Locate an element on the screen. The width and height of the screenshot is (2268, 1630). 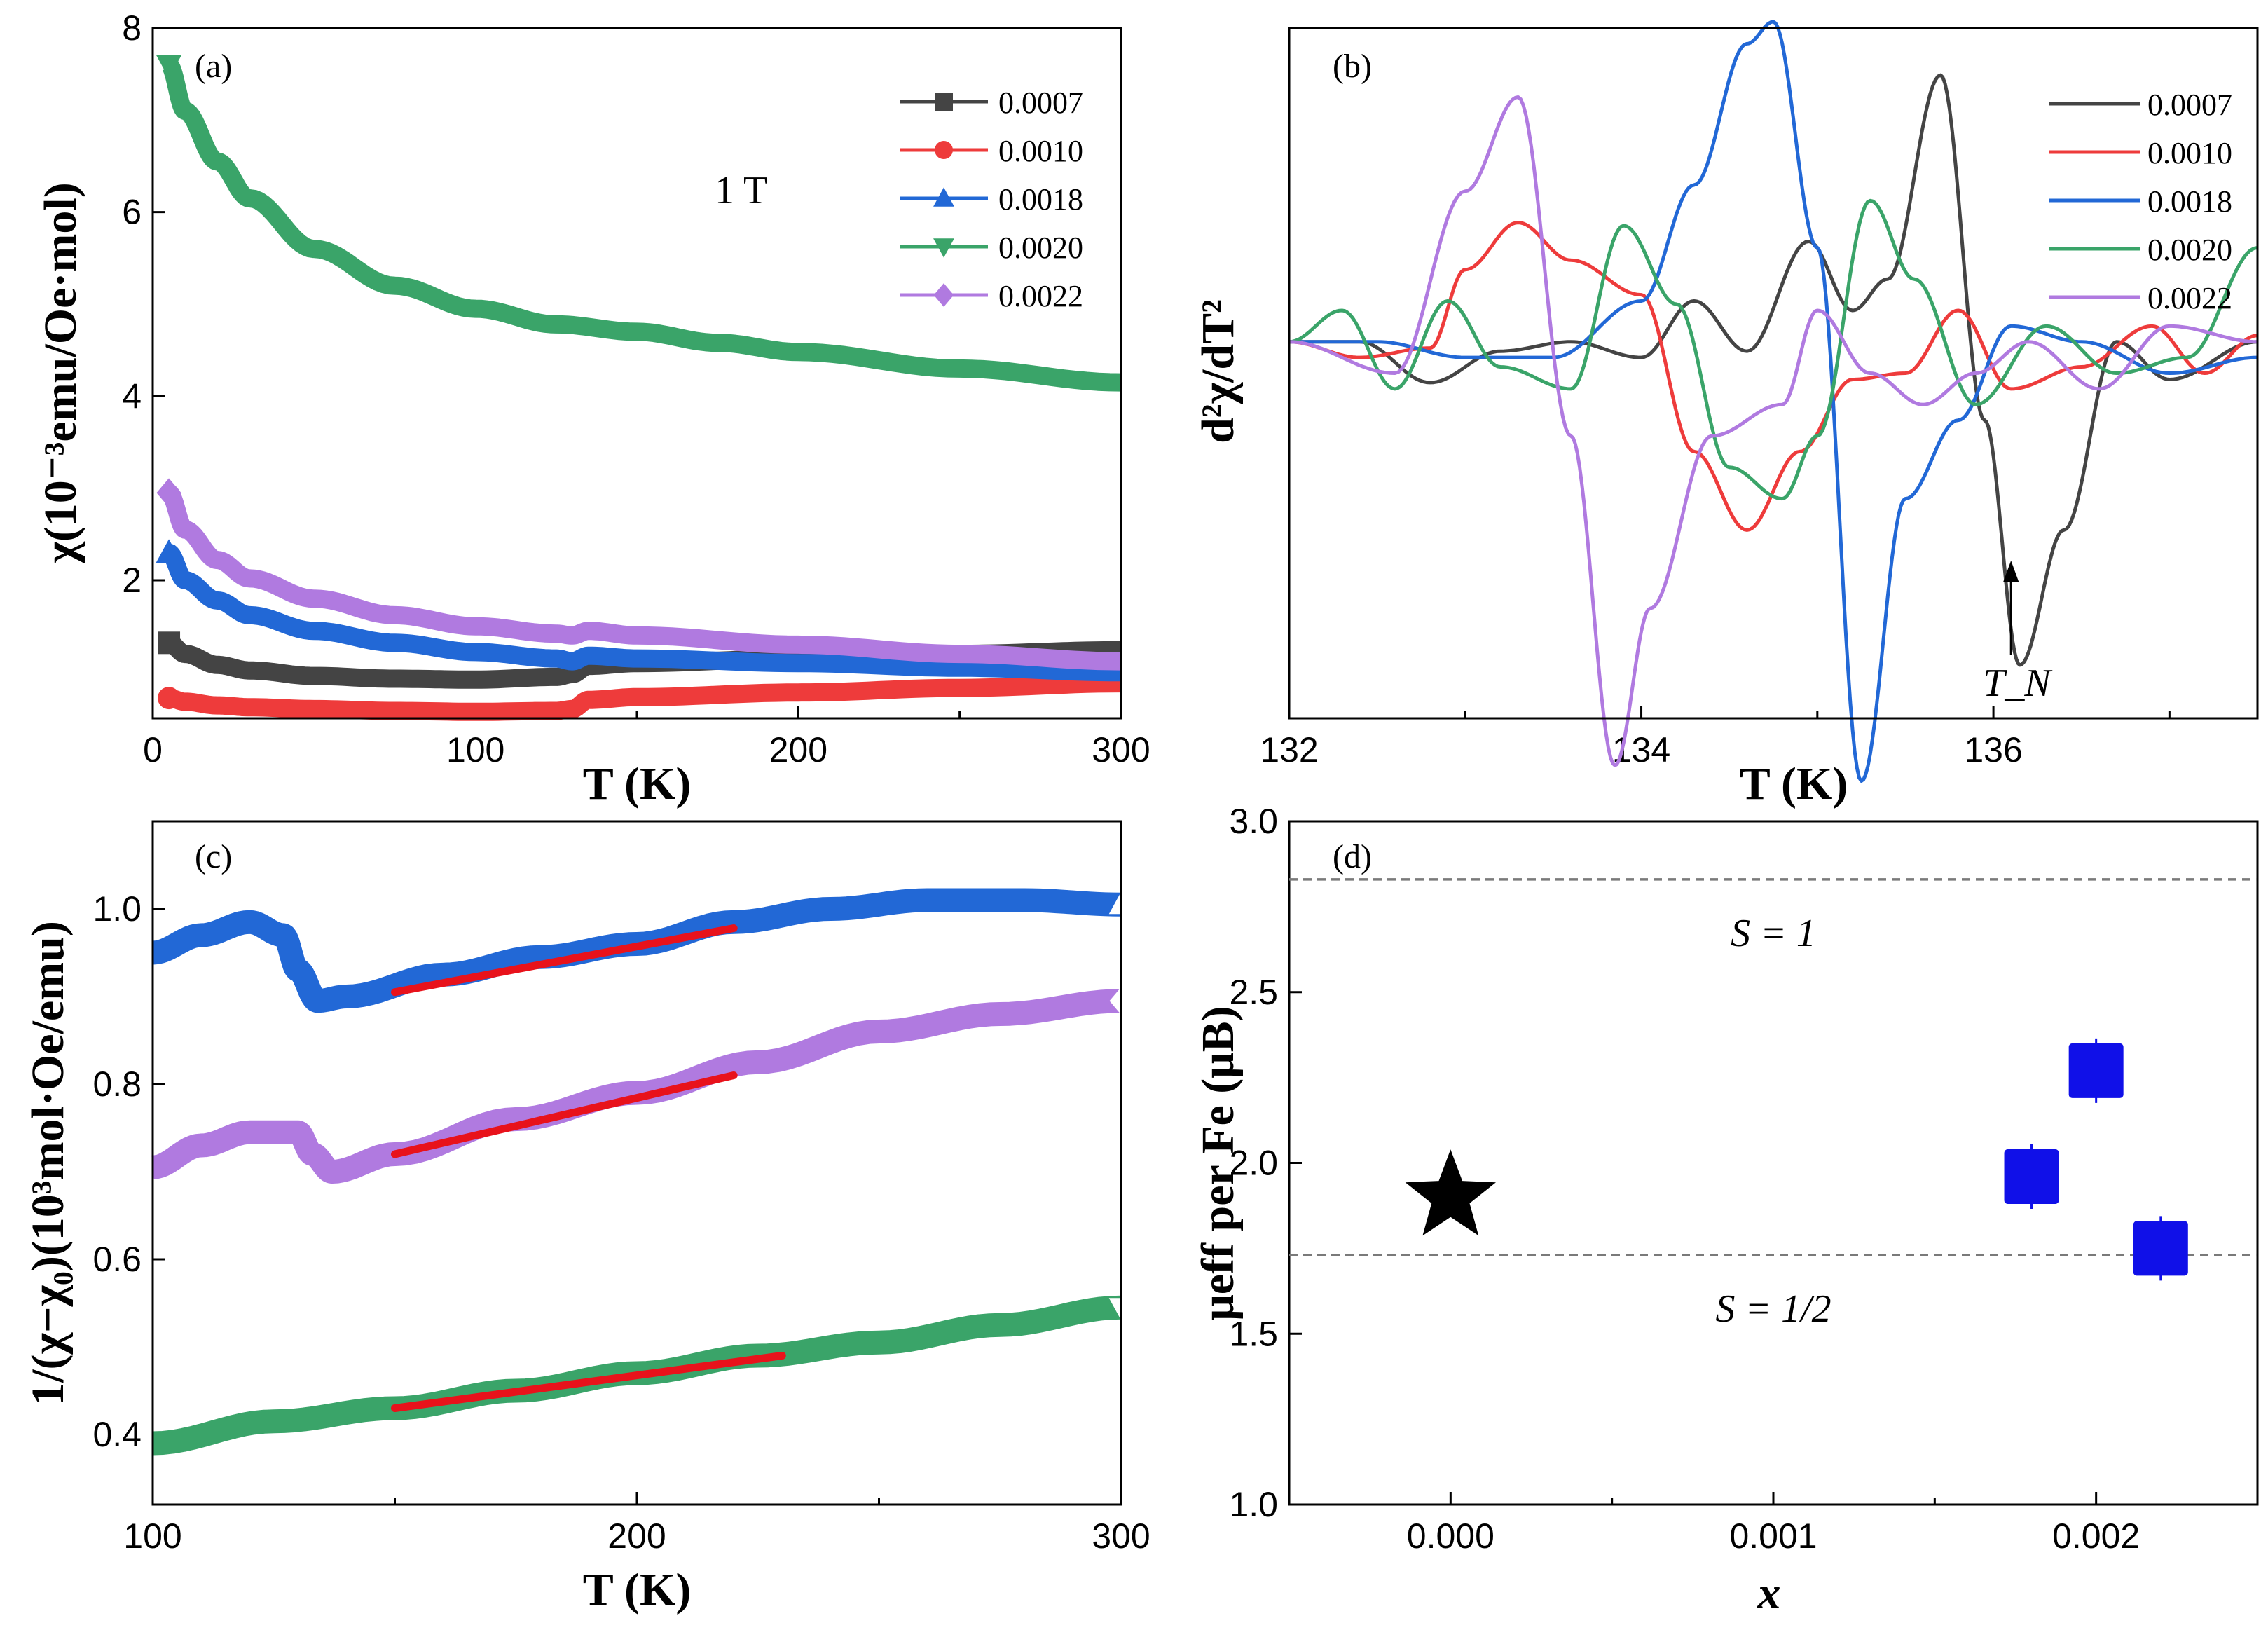
series-line-0.0010 is located at coordinates (1773, 376).